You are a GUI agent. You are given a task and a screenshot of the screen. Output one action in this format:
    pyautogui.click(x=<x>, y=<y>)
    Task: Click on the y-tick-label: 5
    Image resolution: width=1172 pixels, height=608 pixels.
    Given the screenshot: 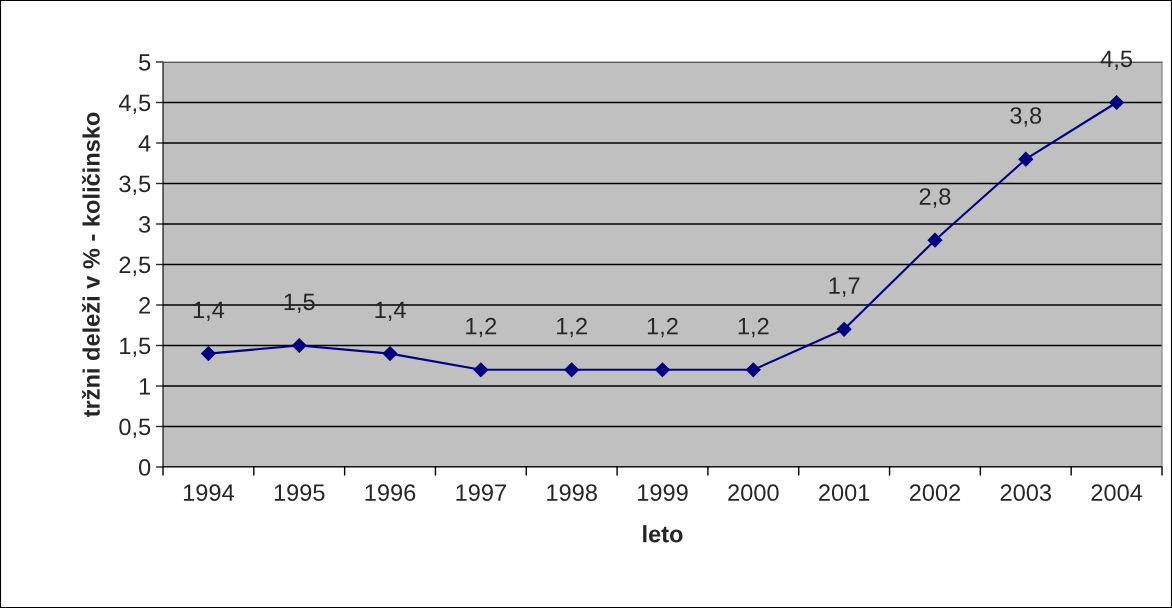 What is the action you would take?
    pyautogui.click(x=145, y=62)
    